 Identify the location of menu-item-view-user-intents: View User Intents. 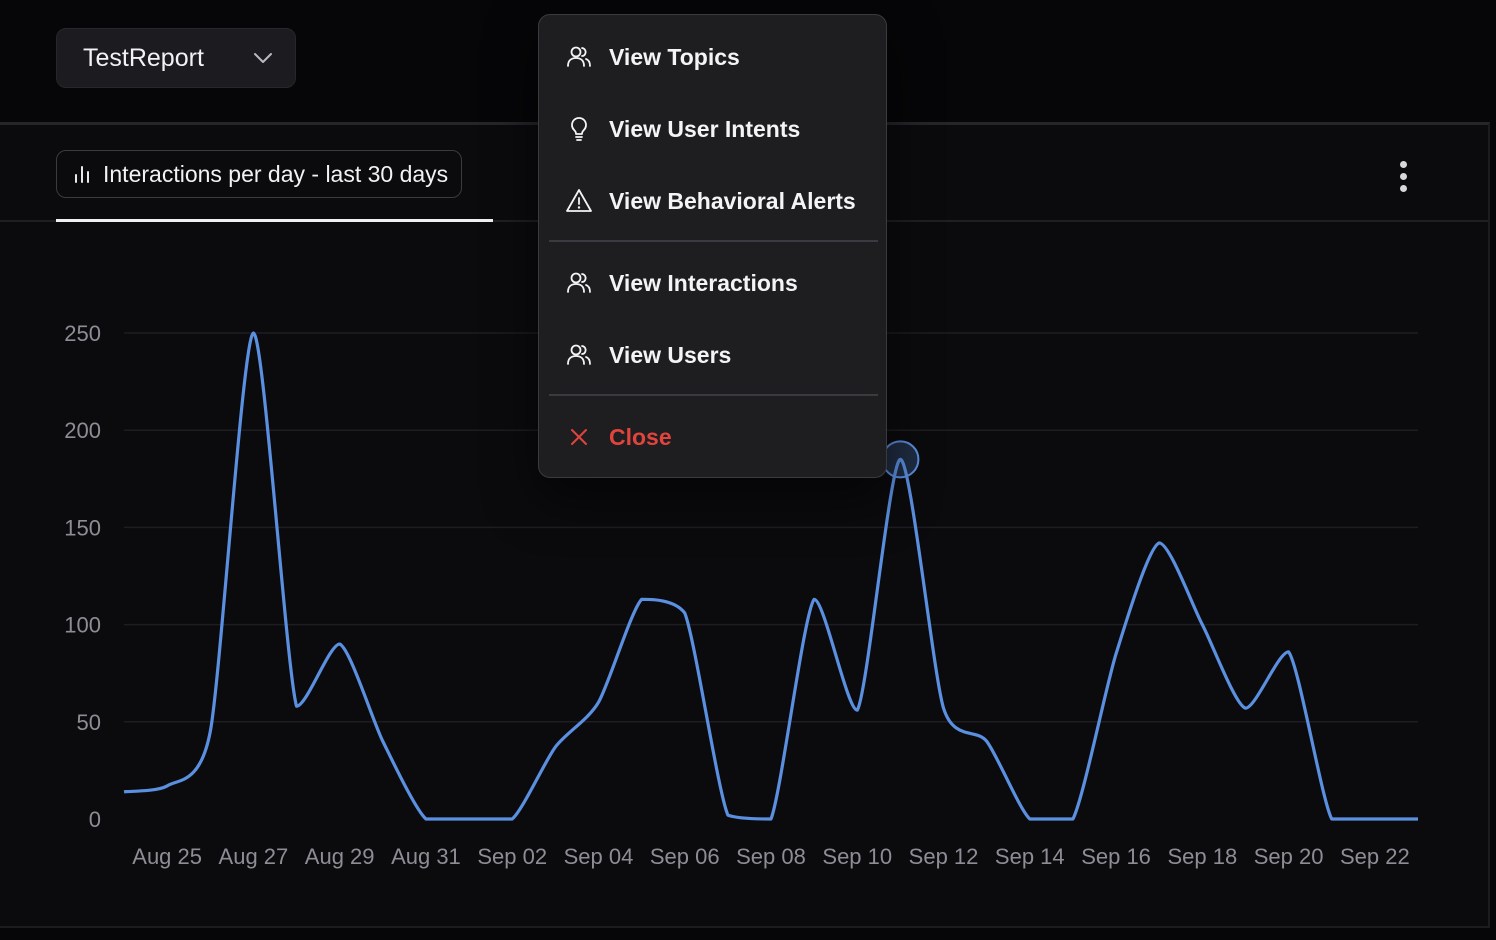
(712, 129).